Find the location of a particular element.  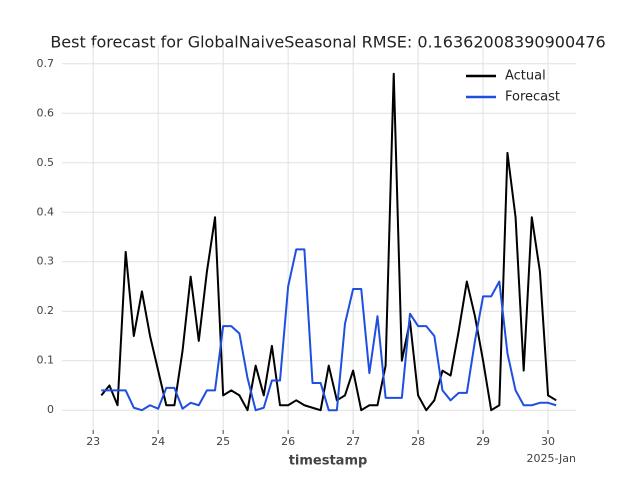

y-tick-label: 0.7 is located at coordinates (46, 63).